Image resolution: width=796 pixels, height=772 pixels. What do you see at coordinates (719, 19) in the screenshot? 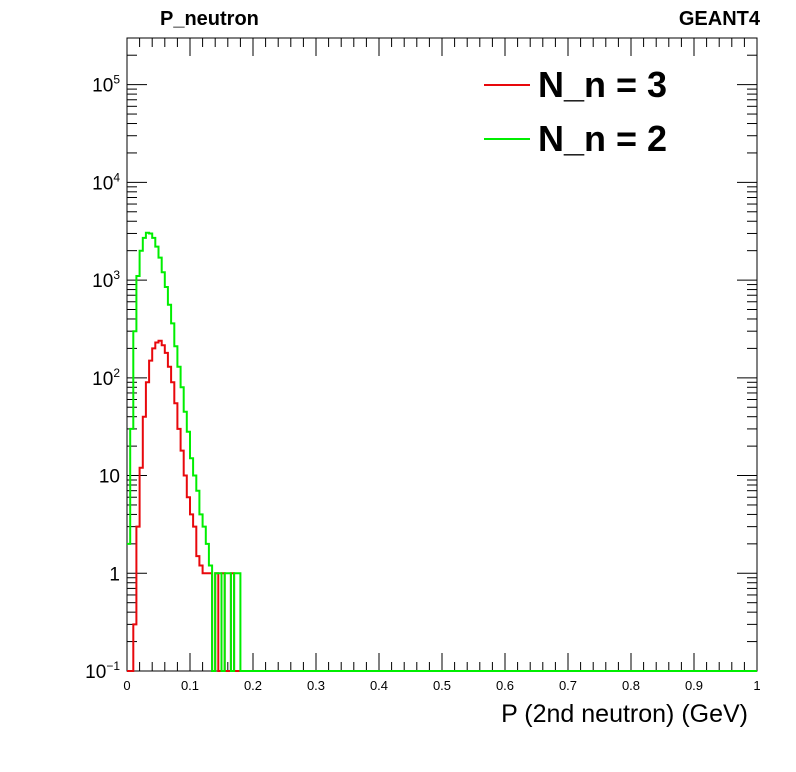
I see `generator-label: GEANT4` at bounding box center [719, 19].